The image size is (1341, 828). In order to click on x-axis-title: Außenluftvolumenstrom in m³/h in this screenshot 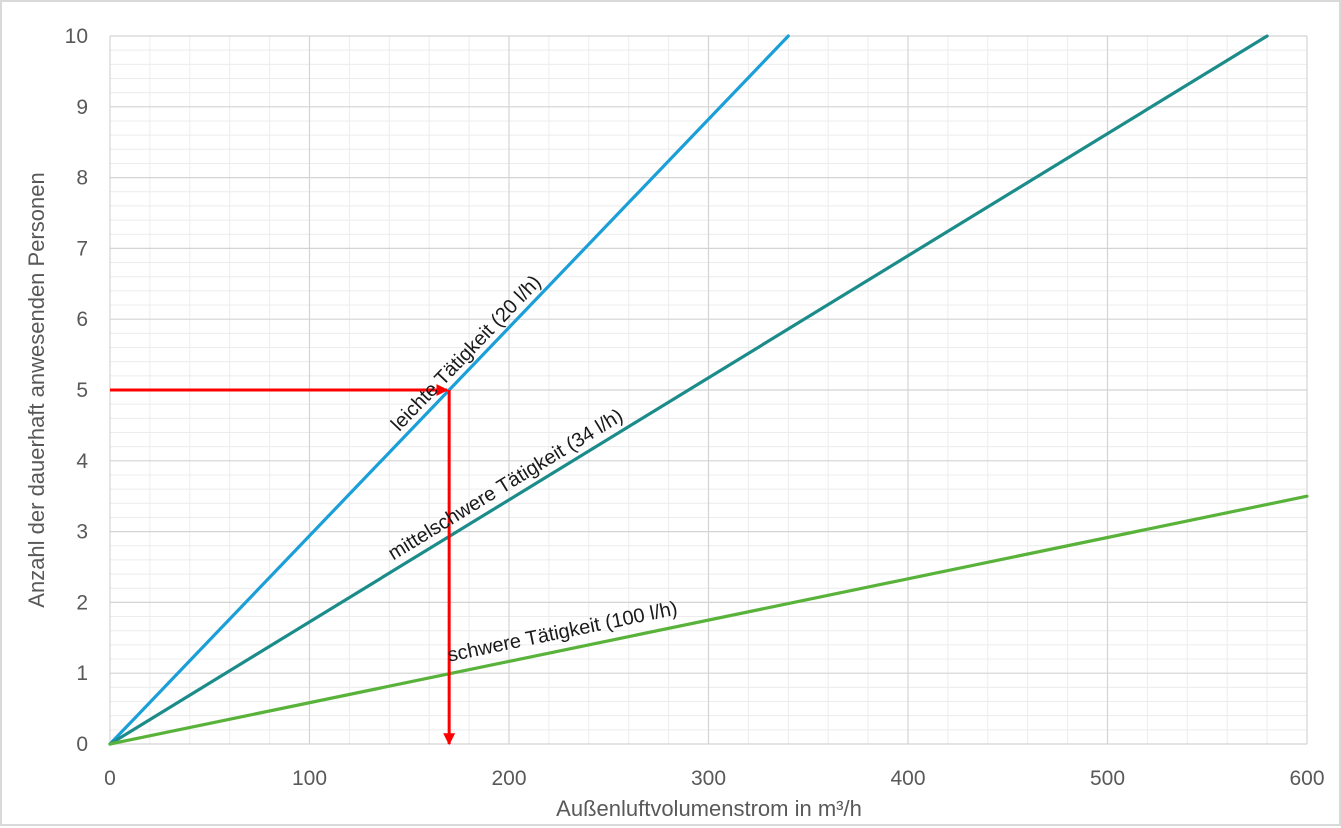, I will do `click(709, 808)`.